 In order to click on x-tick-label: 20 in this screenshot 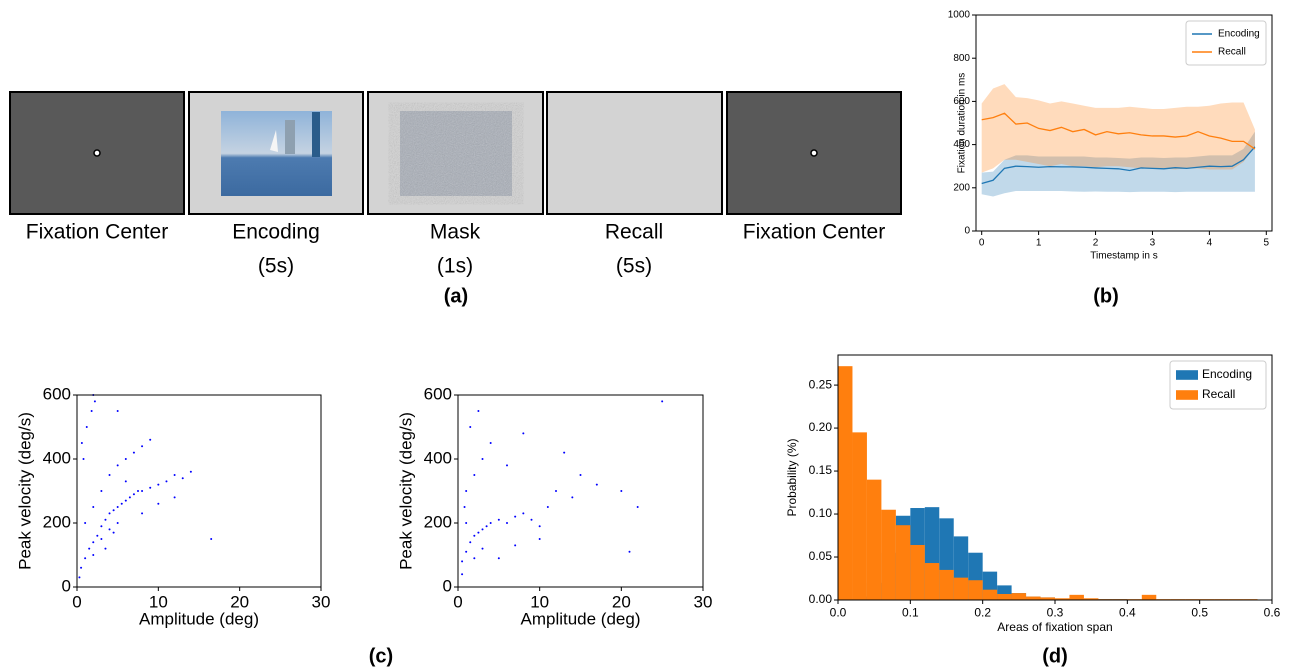, I will do `click(239, 602)`.